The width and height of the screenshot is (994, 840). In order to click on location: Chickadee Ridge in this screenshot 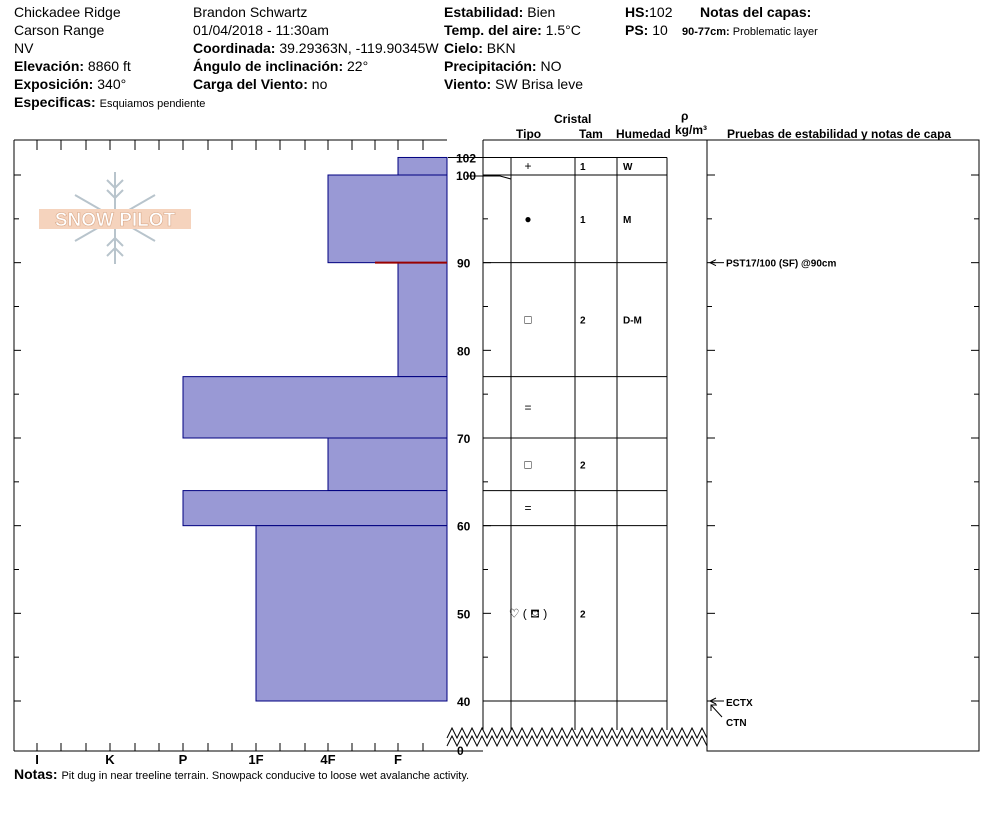, I will do `click(67, 12)`.